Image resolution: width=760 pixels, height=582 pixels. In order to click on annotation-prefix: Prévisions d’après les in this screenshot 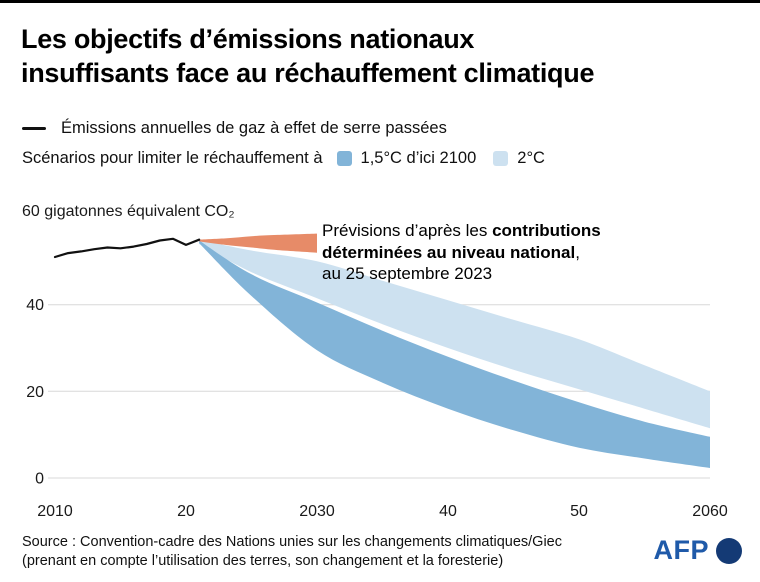, I will do `click(407, 230)`.